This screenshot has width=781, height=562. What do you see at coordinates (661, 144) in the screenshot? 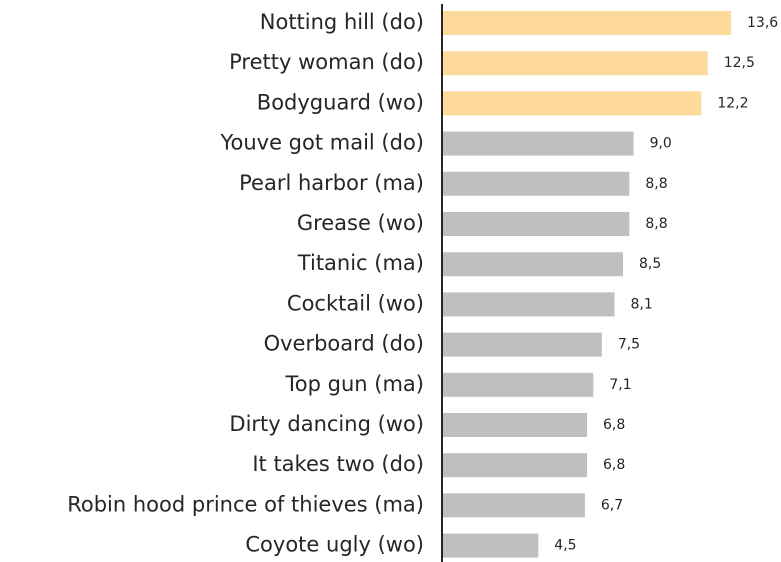
I see `value-label: 9,0` at bounding box center [661, 144].